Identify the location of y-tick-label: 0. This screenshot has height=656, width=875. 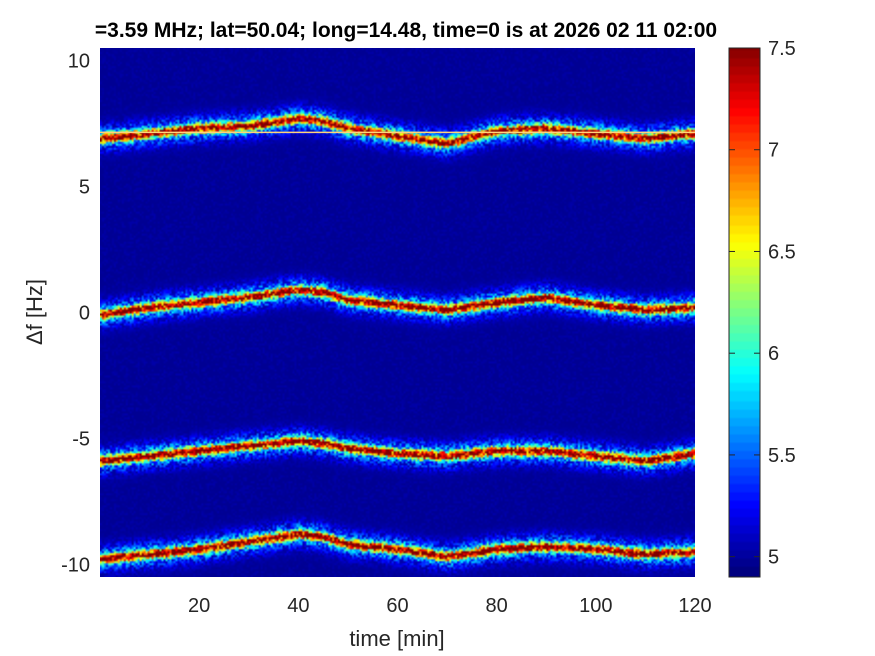
(84, 314).